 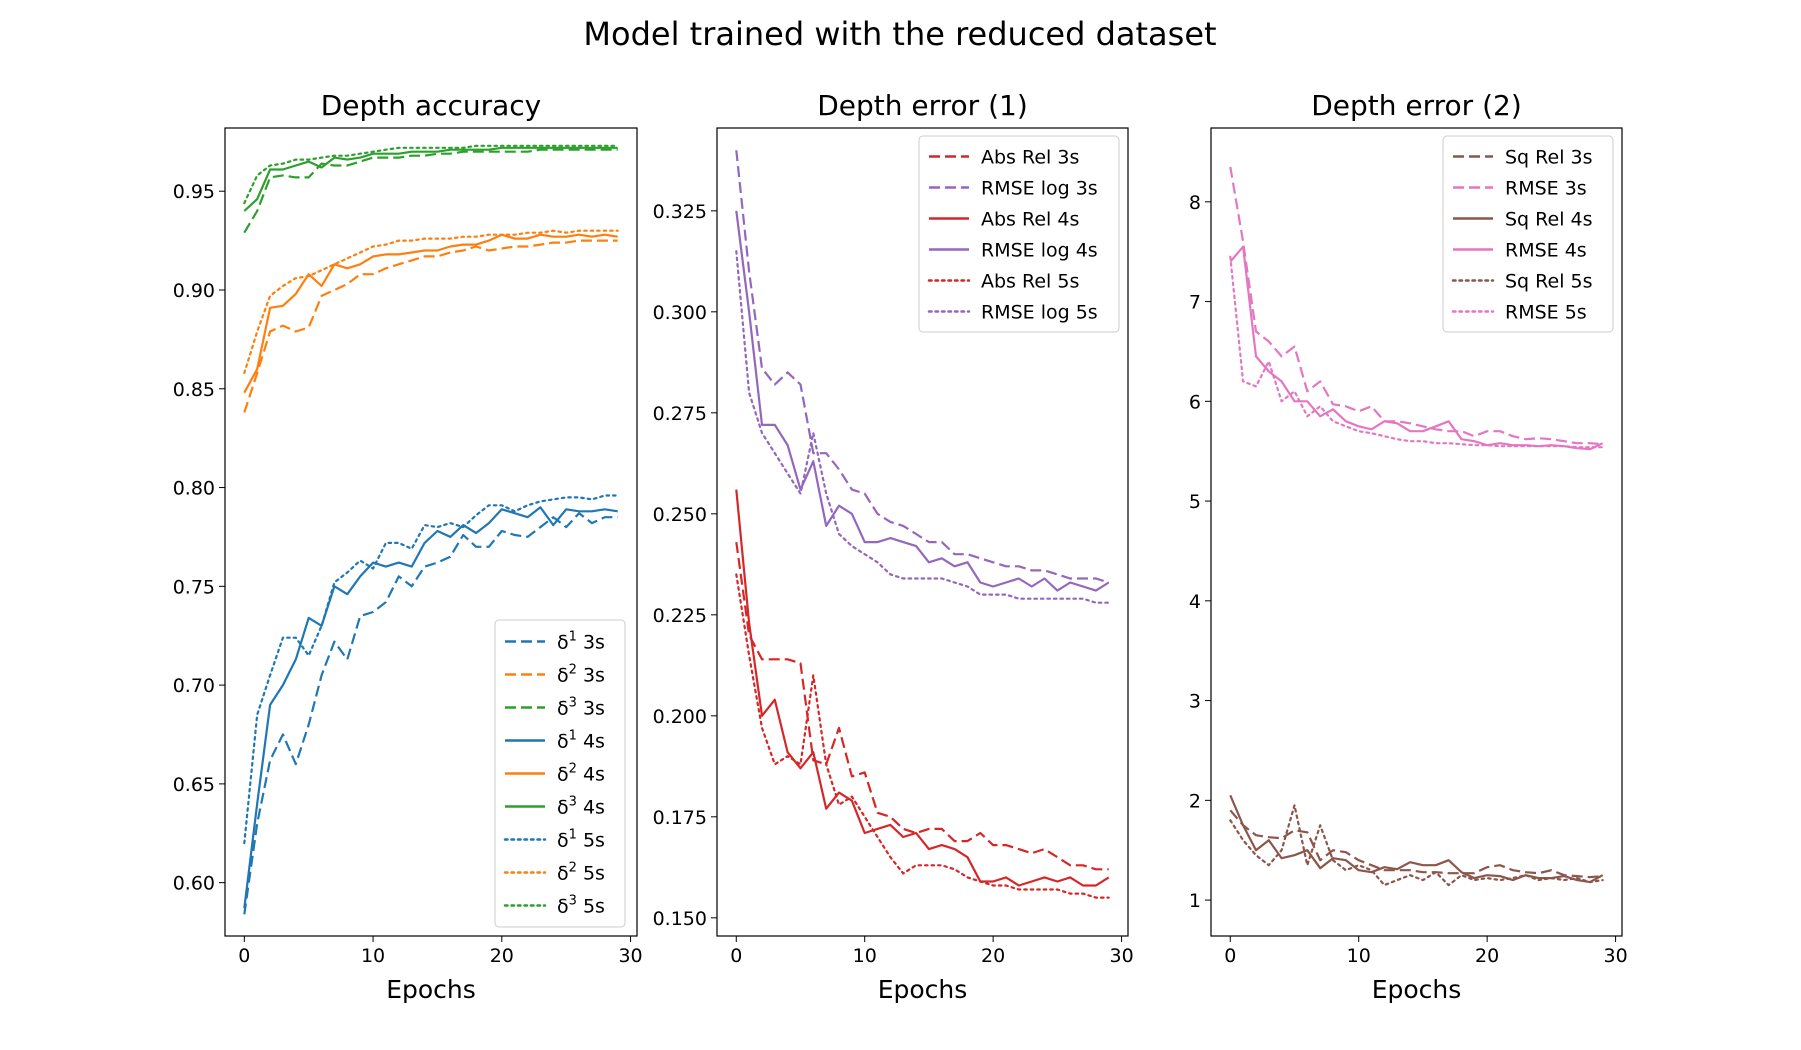 I want to click on series-line-rmse-3s, so click(x=1416, y=306).